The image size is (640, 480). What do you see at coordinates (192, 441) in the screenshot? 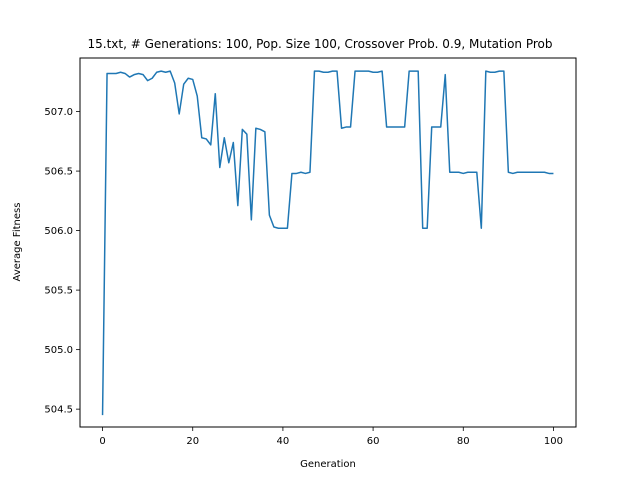
I see `x-tick-label: 20` at bounding box center [192, 441].